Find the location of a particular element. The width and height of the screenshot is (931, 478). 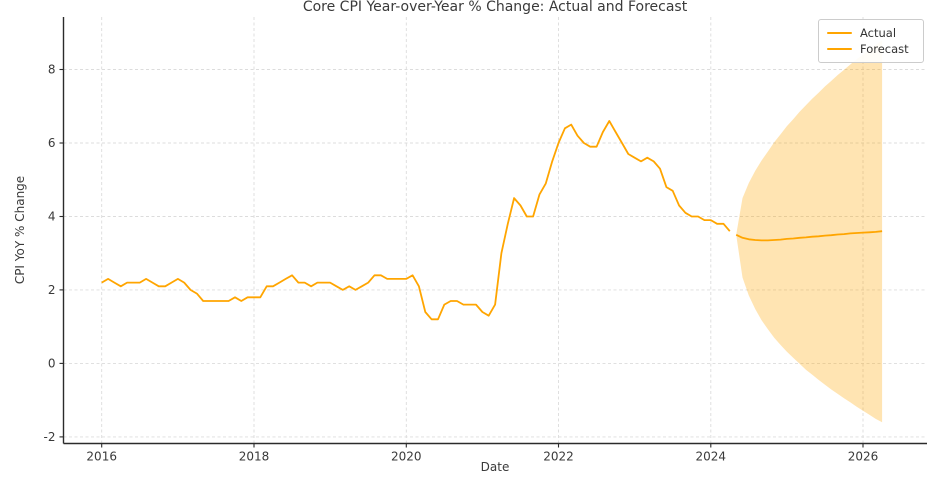

legend-label-actual: Actual is located at coordinates (878, 33).